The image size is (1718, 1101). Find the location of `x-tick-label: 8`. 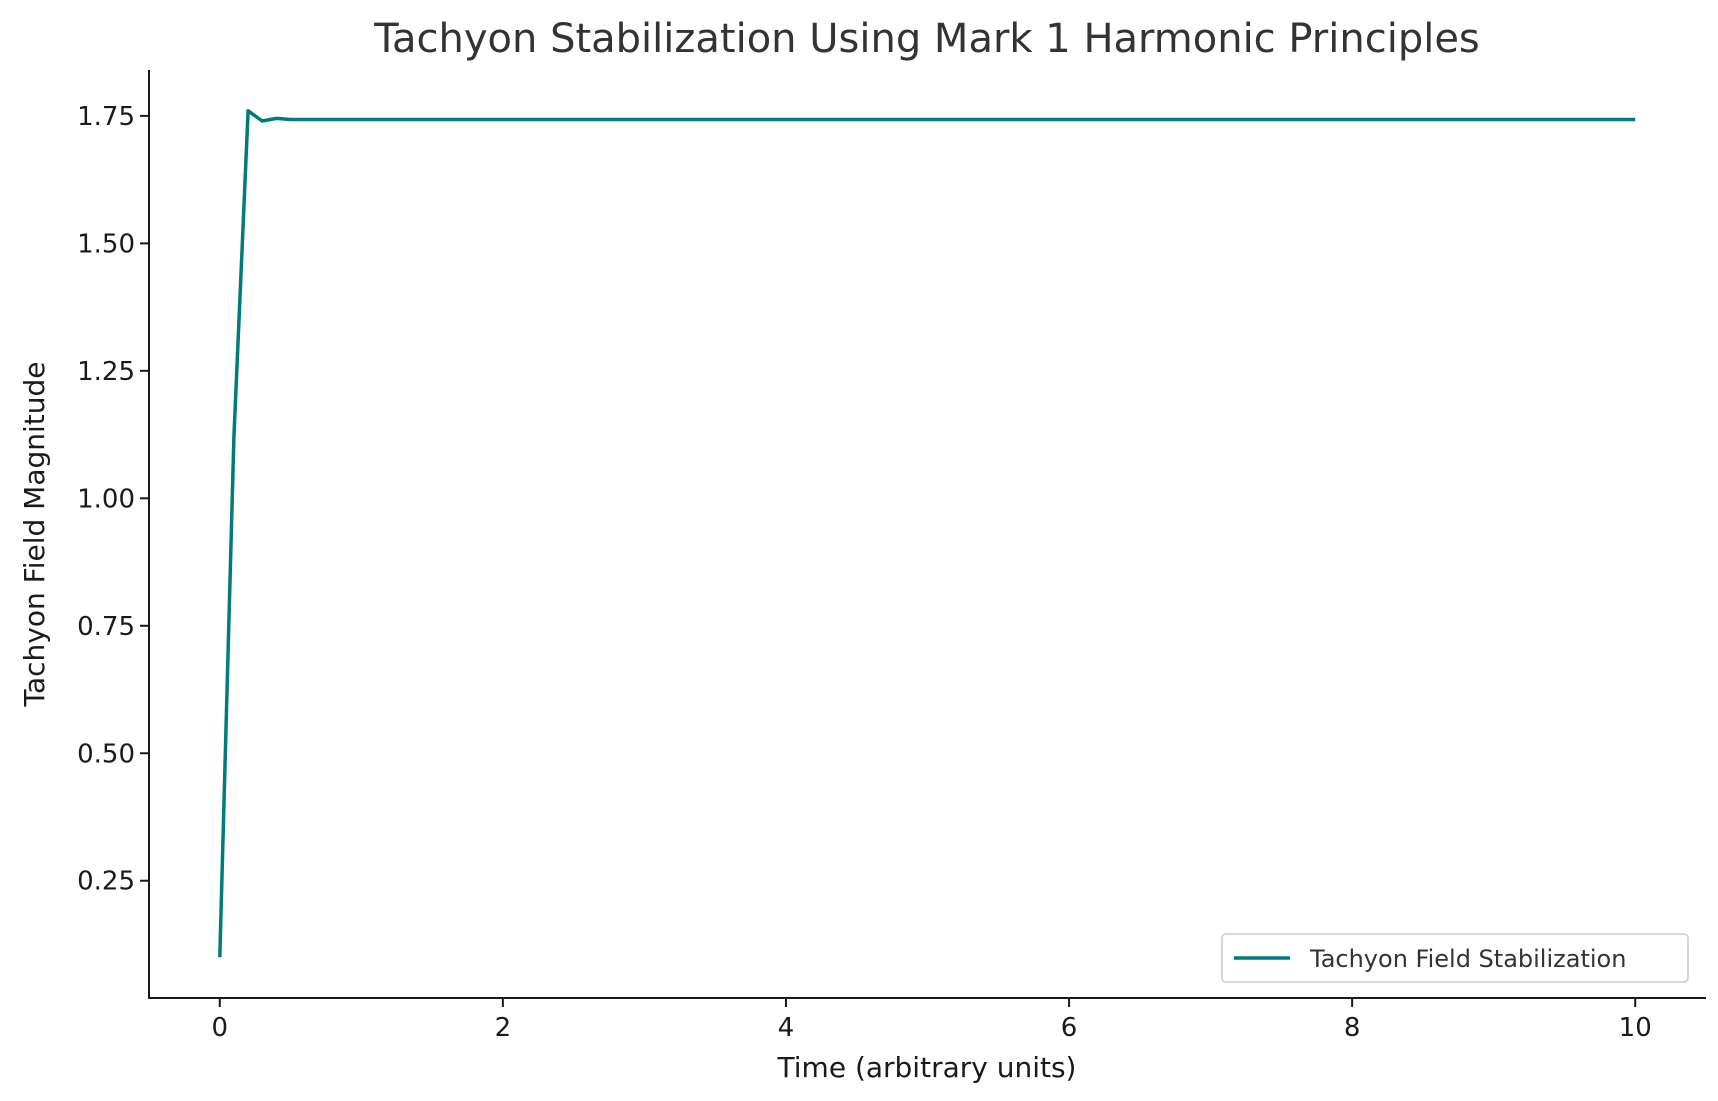

x-tick-label: 8 is located at coordinates (1352, 1028).